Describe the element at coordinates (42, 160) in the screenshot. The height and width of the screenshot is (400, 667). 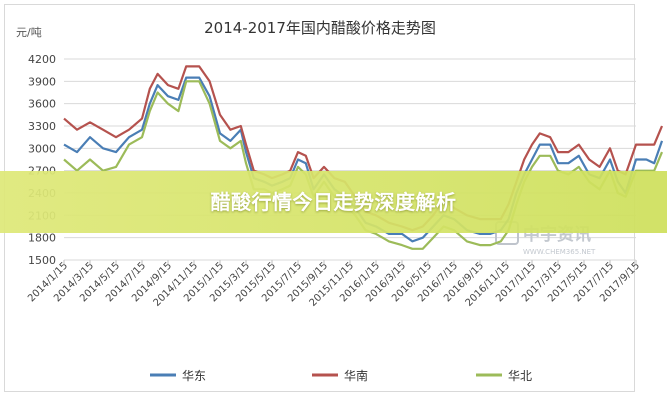
I see `y-tick-labels: 4200390036003300300027002400210018001500` at that location.